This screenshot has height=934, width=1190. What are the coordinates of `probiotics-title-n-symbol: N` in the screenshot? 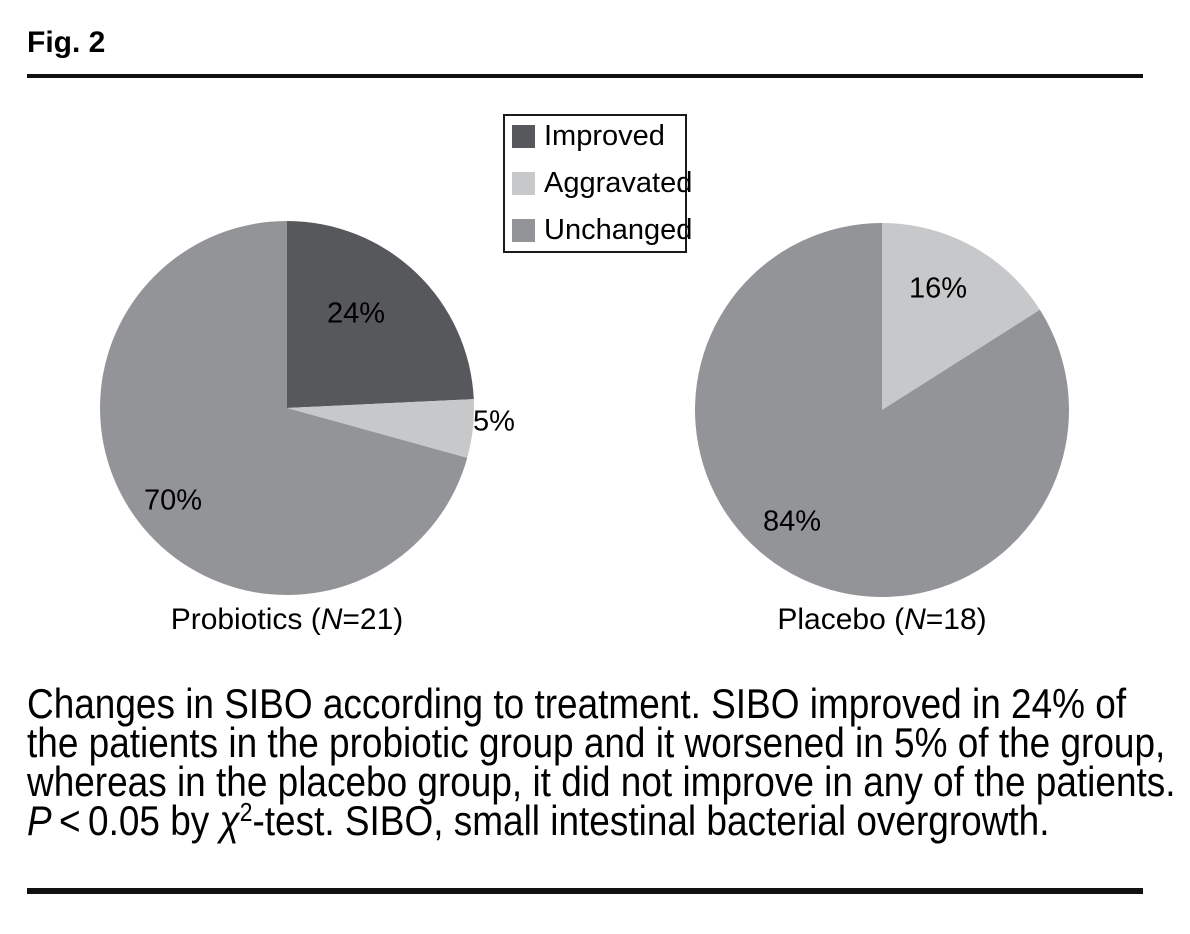 It's located at (331, 619).